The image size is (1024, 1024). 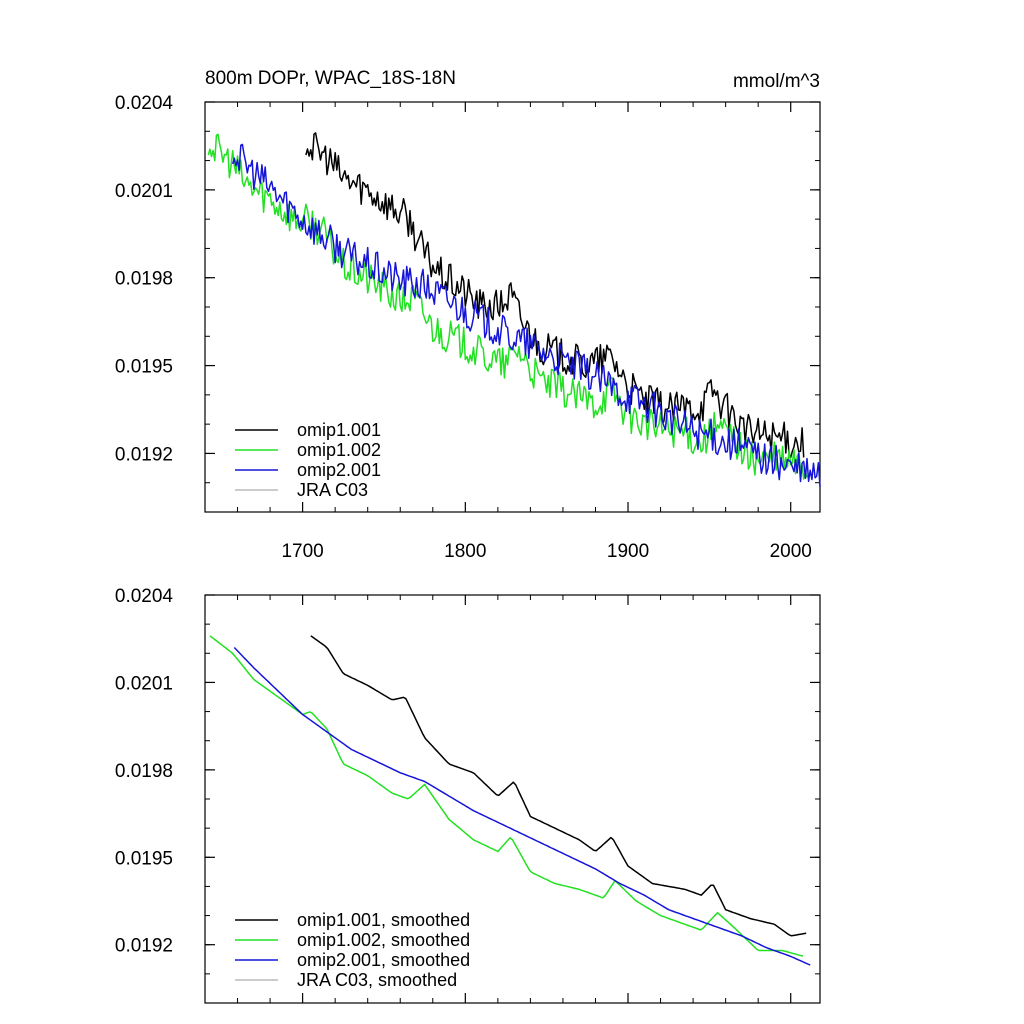 I want to click on units-label: mmol/m^3, so click(x=776, y=81).